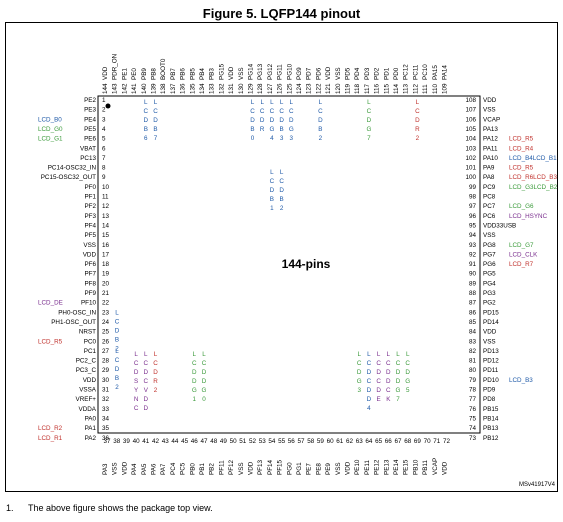  What do you see at coordinates (523, 254) in the screenshot?
I see `right-pin-lcd: LCD_CLK` at bounding box center [523, 254].